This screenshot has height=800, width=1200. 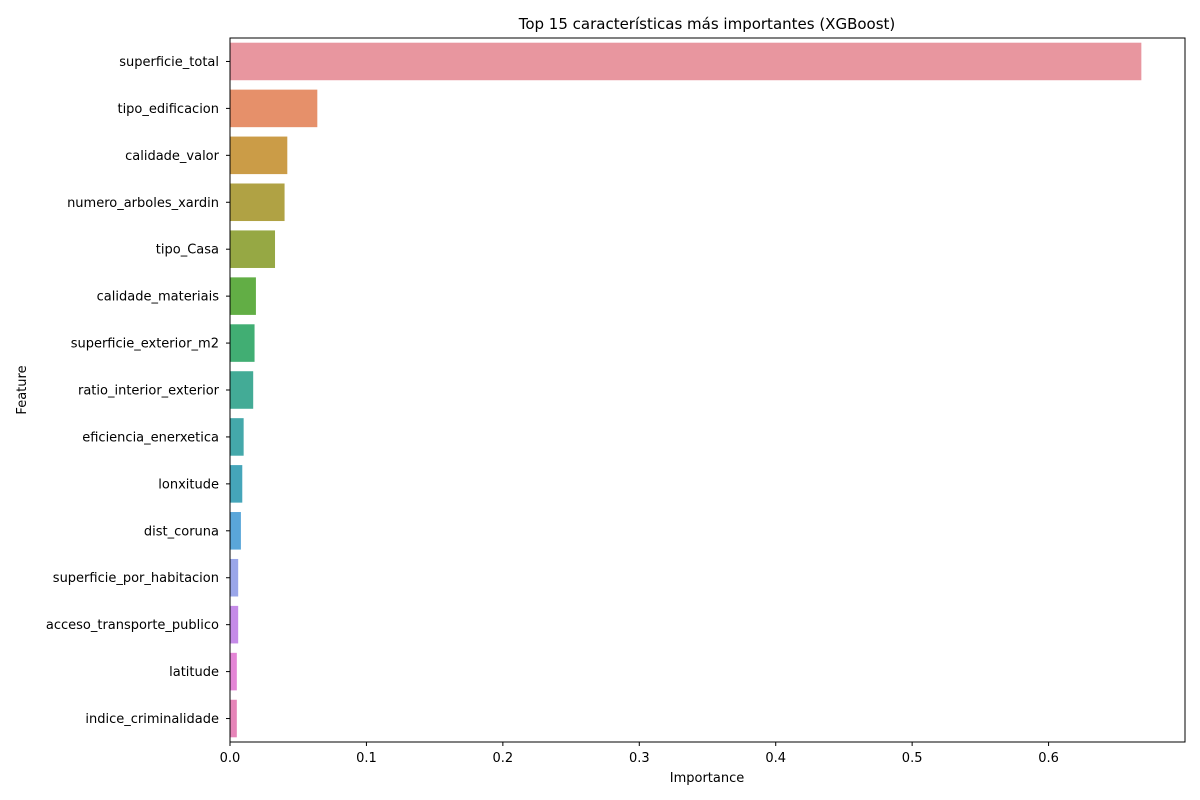 I want to click on y-tick-label: tipo_Casa, so click(x=187, y=250).